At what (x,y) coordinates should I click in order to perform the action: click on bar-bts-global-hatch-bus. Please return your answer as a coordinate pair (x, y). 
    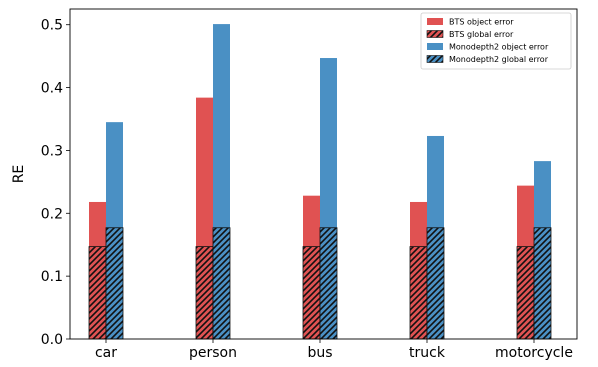
    Looking at the image, I should click on (311, 293).